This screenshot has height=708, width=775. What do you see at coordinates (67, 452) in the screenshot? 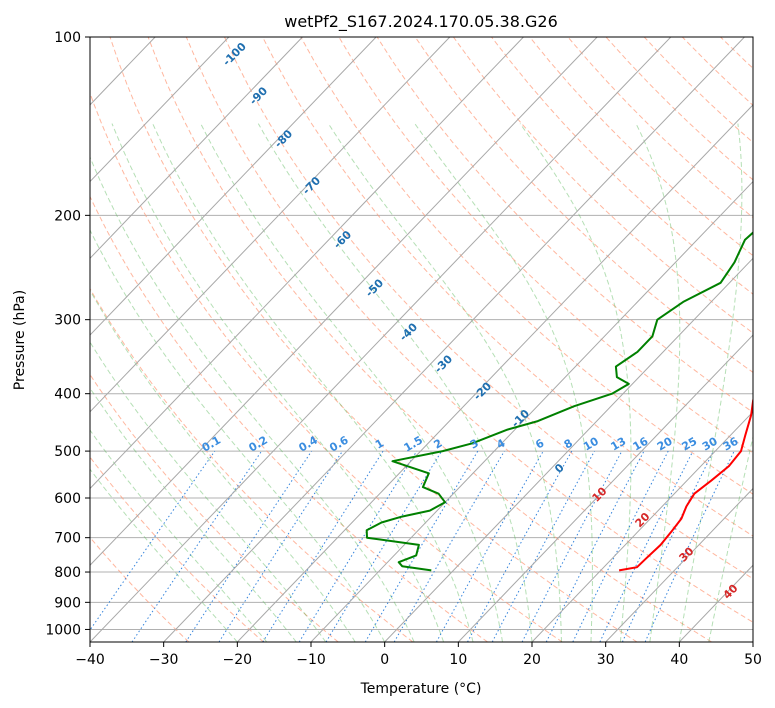
I see `y-tick-label: 500` at bounding box center [67, 452].